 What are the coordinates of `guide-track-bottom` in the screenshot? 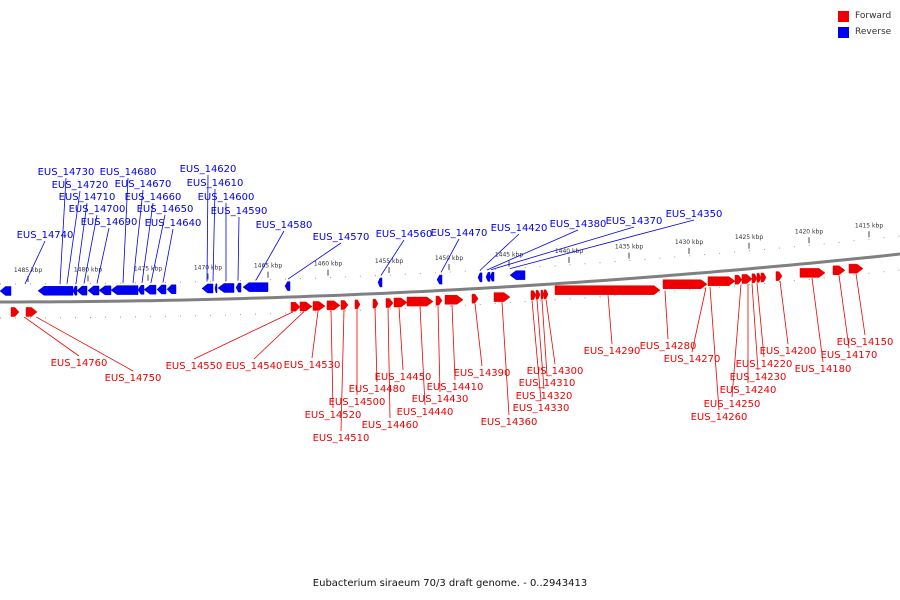 It's located at (450, 294).